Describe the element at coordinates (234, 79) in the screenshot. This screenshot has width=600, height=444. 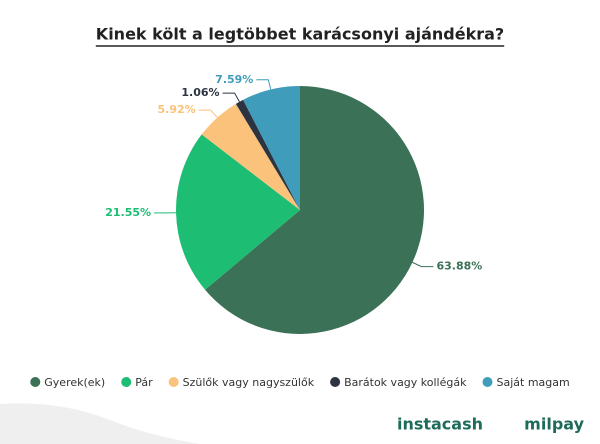
I see `data-label: 7.59%` at that location.